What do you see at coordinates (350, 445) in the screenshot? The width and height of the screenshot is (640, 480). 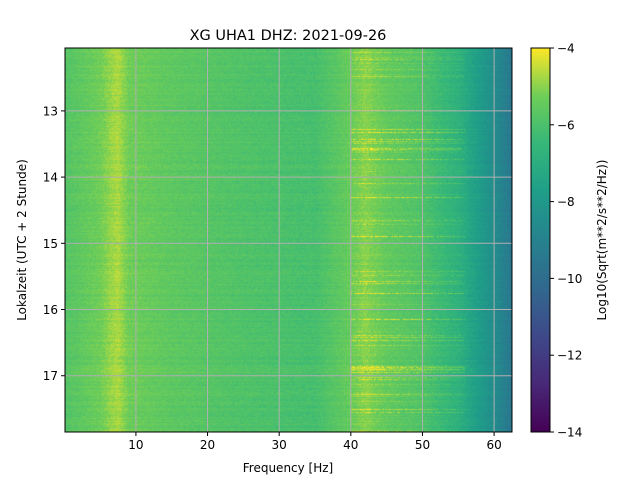 I see `x-tick-label: 40` at bounding box center [350, 445].